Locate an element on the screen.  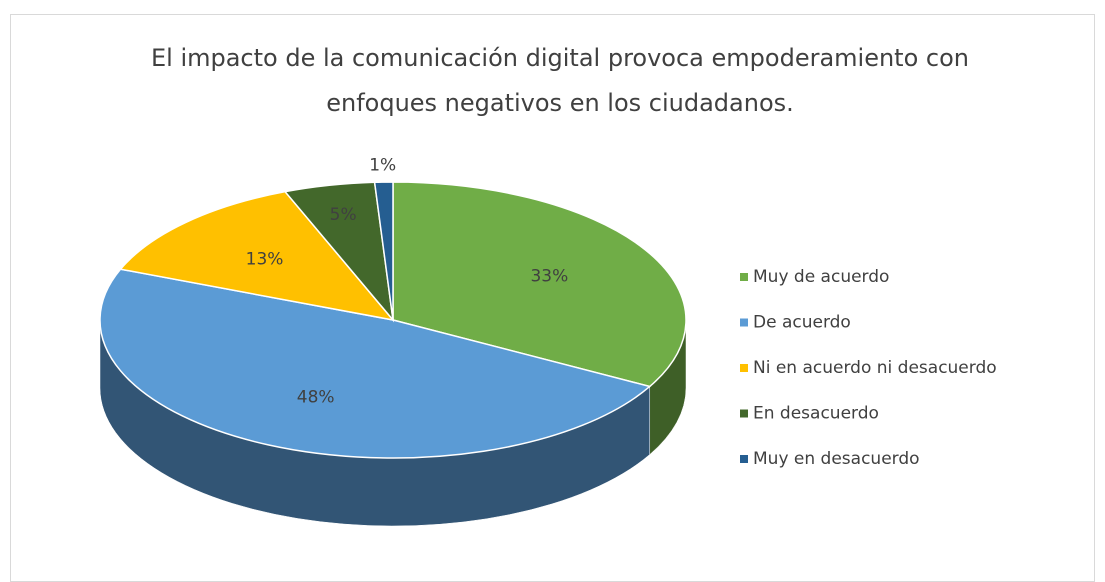
legend-label: Ni en acuerdo ni desacuerdo is located at coordinates (875, 368).